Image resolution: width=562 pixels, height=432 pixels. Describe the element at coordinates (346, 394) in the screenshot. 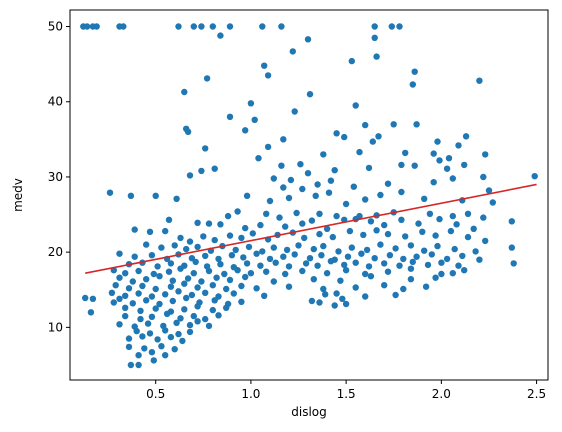

I see `x-tick-label: 1.5` at that location.